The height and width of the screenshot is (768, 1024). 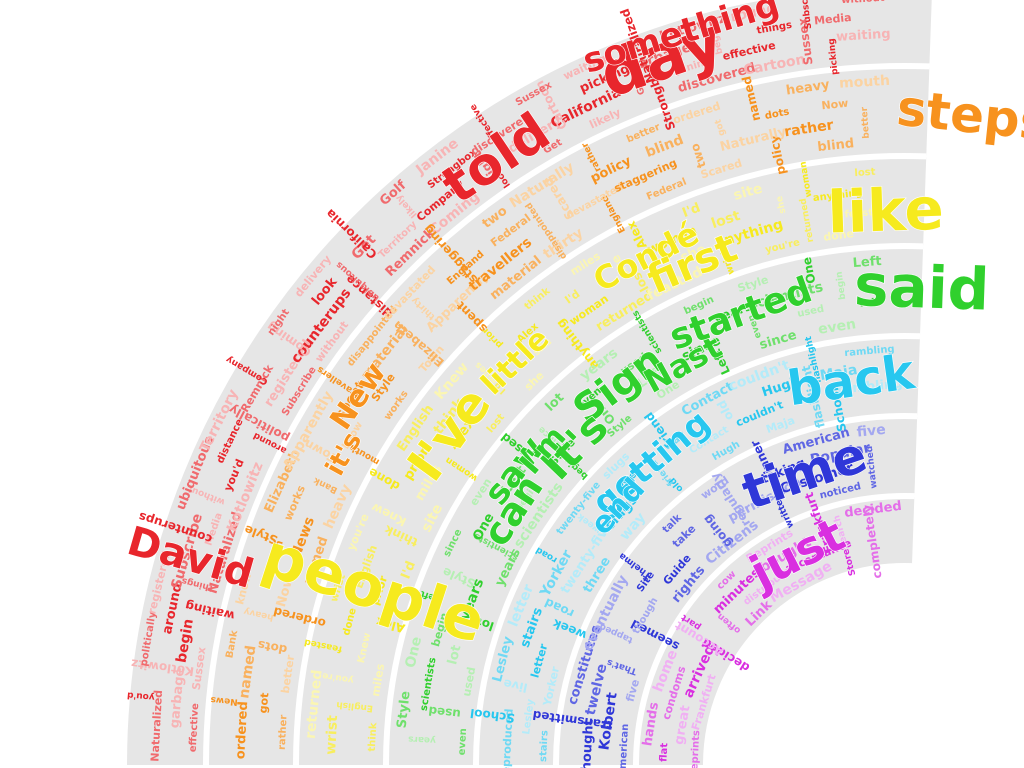 What do you see at coordinates (507, 738) in the screenshot?
I see `word: reproduced` at bounding box center [507, 738].